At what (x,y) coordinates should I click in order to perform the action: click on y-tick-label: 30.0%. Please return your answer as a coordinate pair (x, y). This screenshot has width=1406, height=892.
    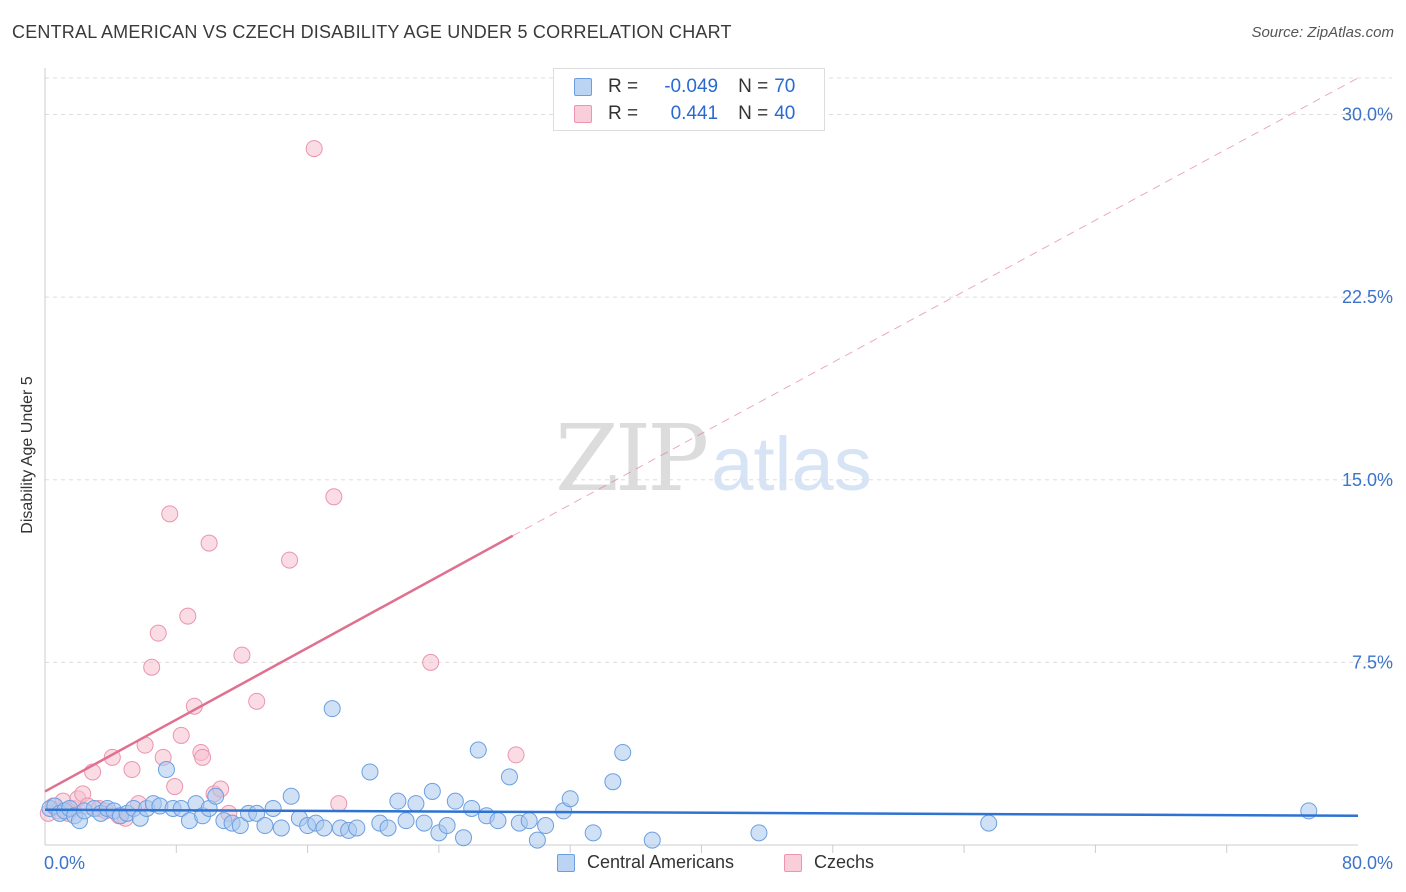
    Looking at the image, I should click on (1367, 115).